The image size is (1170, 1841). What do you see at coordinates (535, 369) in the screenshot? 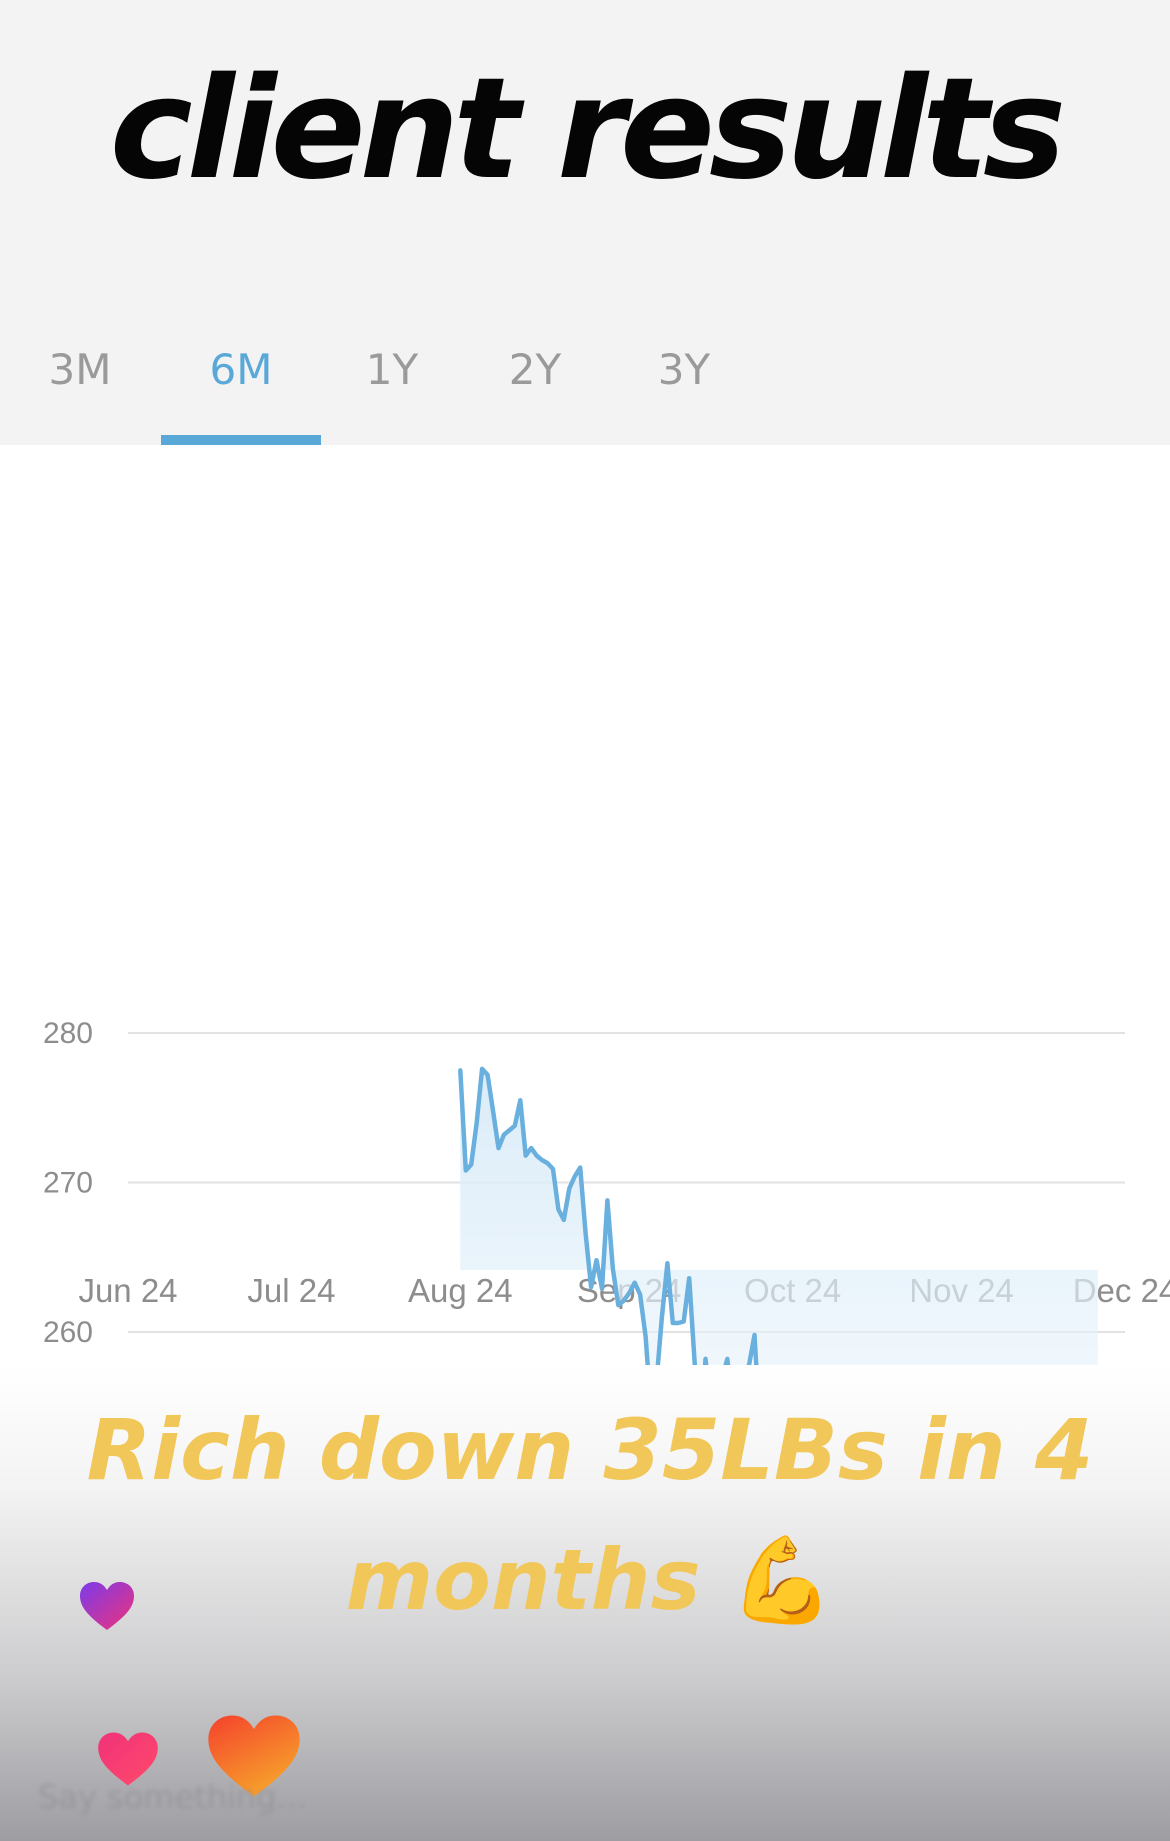
I see `tab-2y: 2Y` at bounding box center [535, 369].